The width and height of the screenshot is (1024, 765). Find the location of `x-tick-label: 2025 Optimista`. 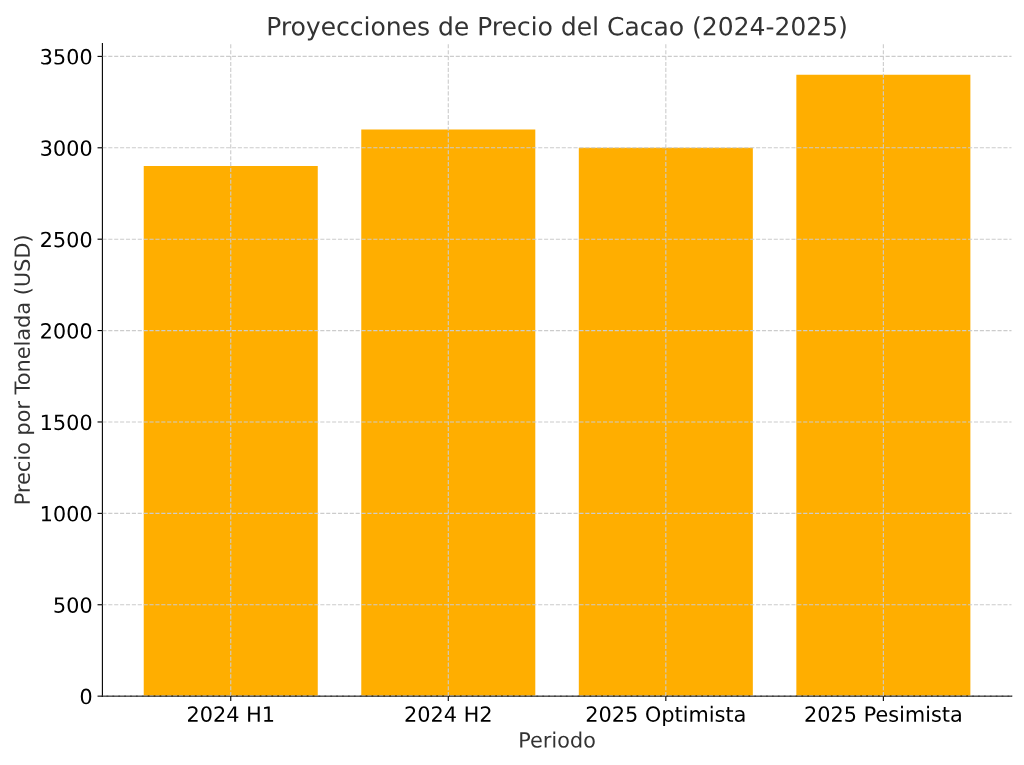

x-tick-label: 2025 Optimista is located at coordinates (665, 716).